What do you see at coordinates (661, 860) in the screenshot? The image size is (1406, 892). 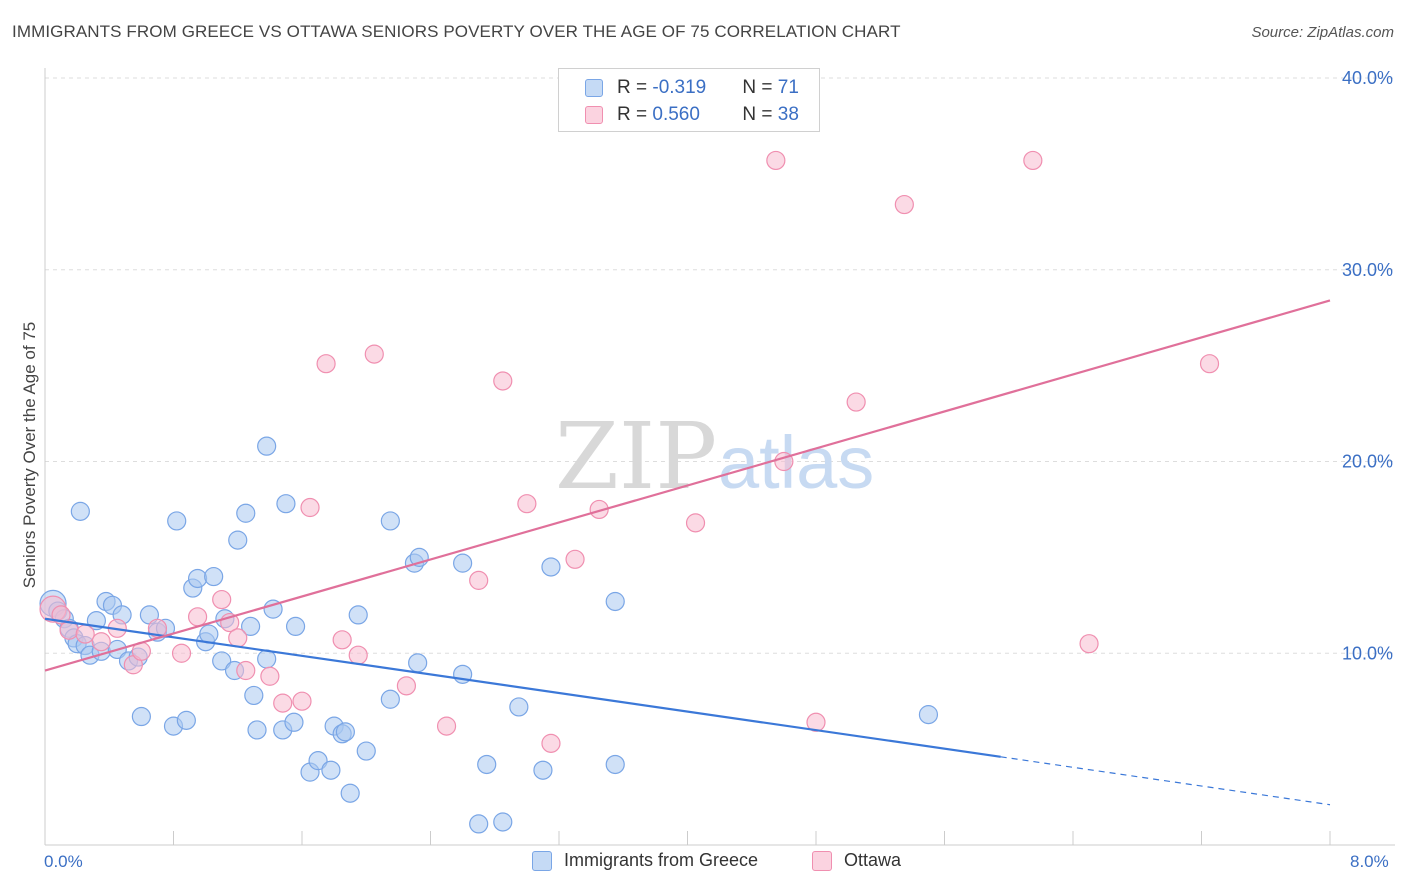 I see `bottom-legend-label-greece: Immigrants from Greece` at bounding box center [661, 860].